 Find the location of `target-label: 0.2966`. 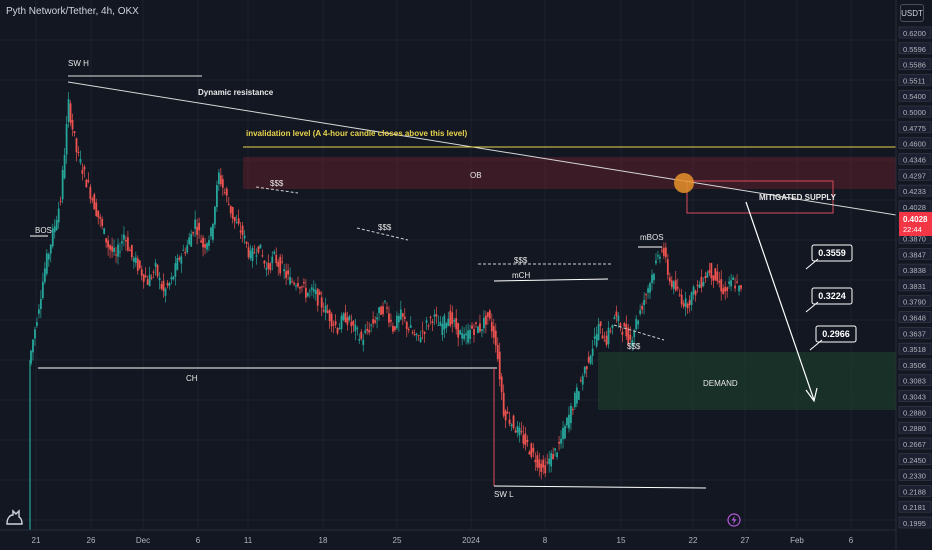

target-label: 0.2966 is located at coordinates (836, 334).